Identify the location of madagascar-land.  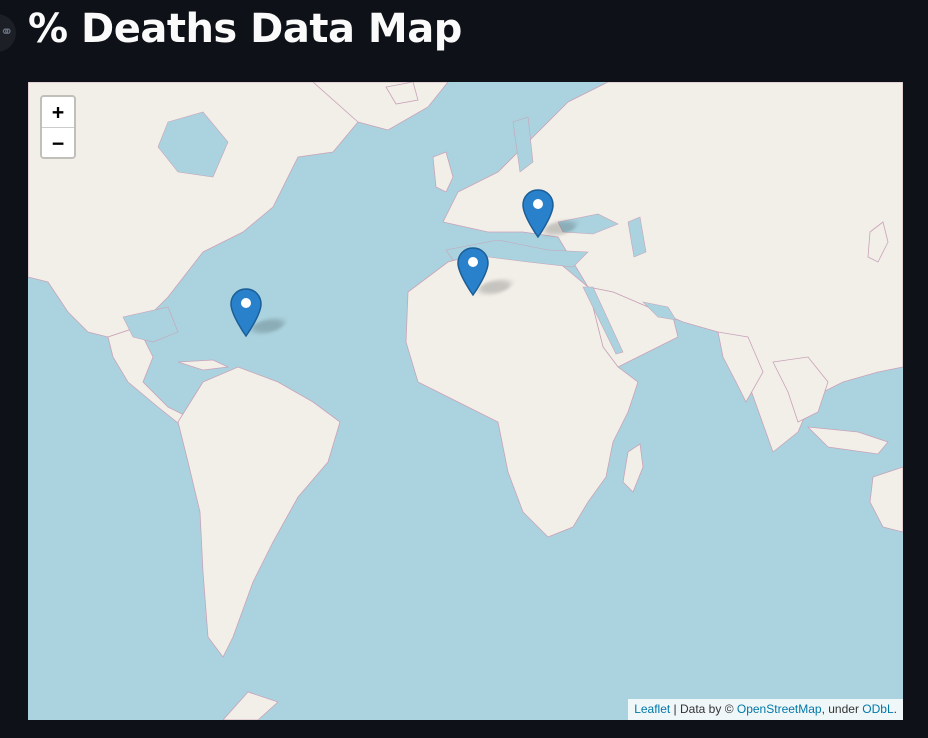
(633, 468).